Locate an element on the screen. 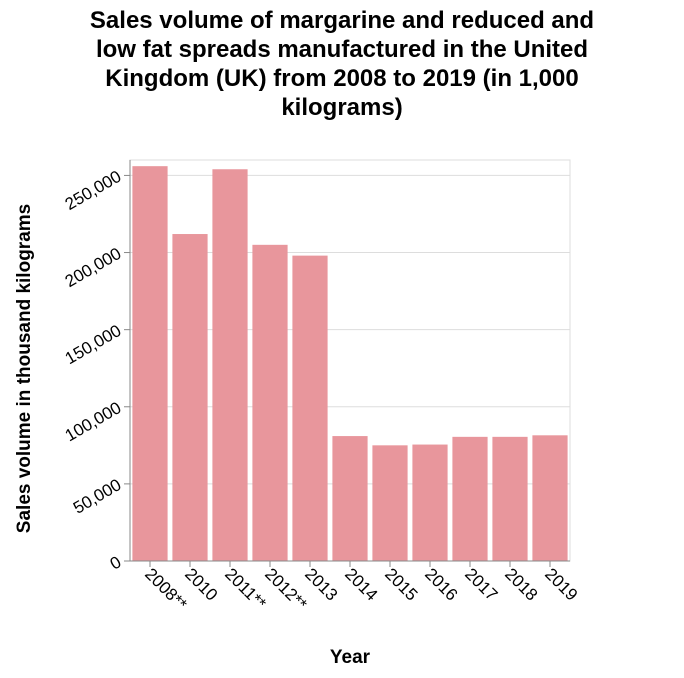 Image resolution: width=684 pixels, height=678 pixels. y-tick-label: 100,000 is located at coordinates (93, 421).